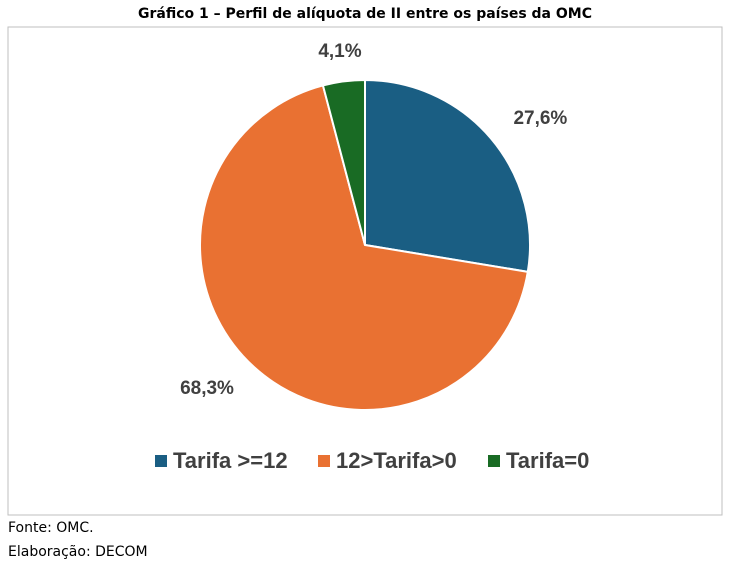 This screenshot has width=747, height=569. Describe the element at coordinates (78, 552) in the screenshot. I see `credit-note: Elaboração: DECOM` at that location.